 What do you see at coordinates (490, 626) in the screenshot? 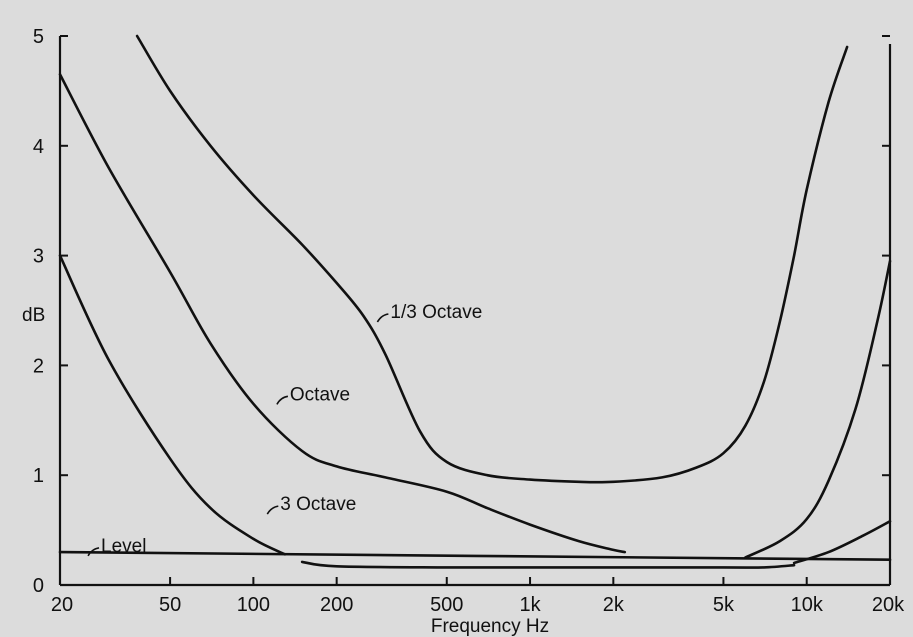
I see `x-axis-title: Frequency Hz` at bounding box center [490, 626].